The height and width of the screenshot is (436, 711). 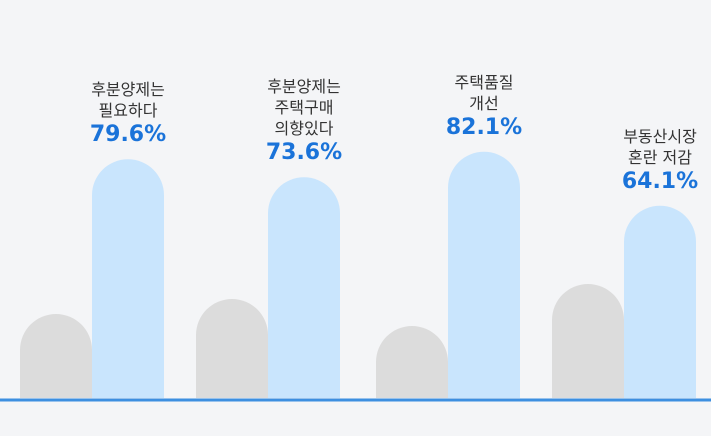 I want to click on bar-label: 주택품질 개선 82.1%, so click(x=484, y=107).